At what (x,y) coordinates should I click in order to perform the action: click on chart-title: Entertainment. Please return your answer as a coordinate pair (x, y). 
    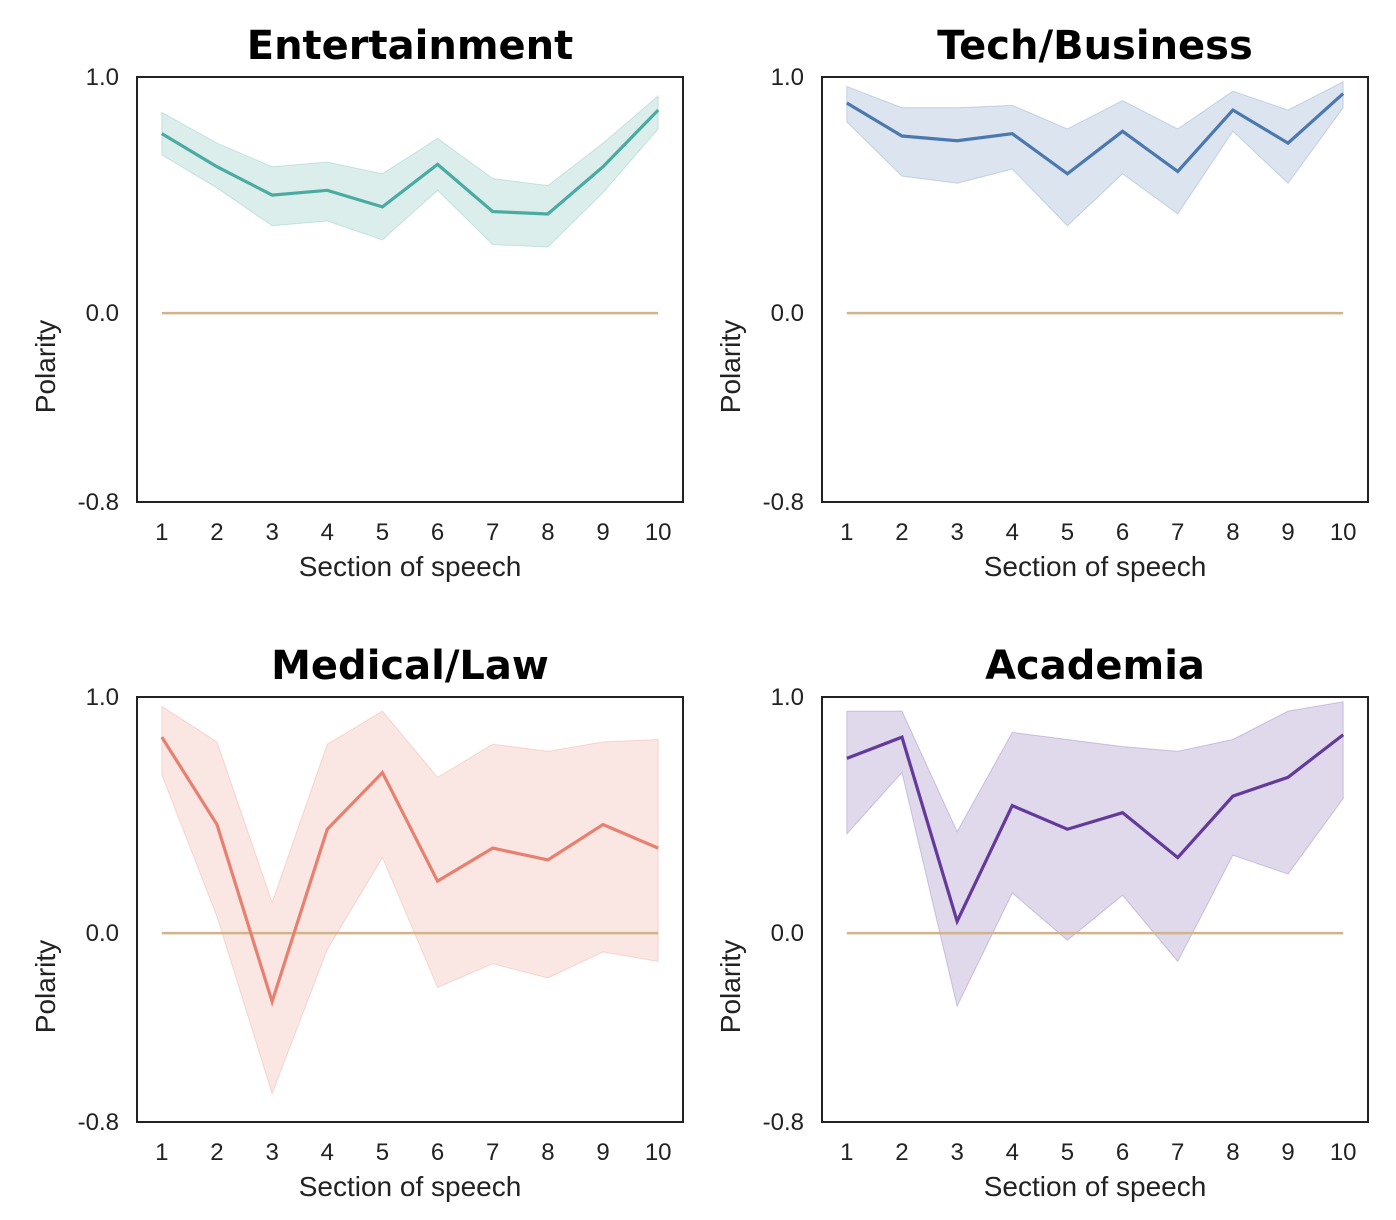
    Looking at the image, I should click on (410, 46).